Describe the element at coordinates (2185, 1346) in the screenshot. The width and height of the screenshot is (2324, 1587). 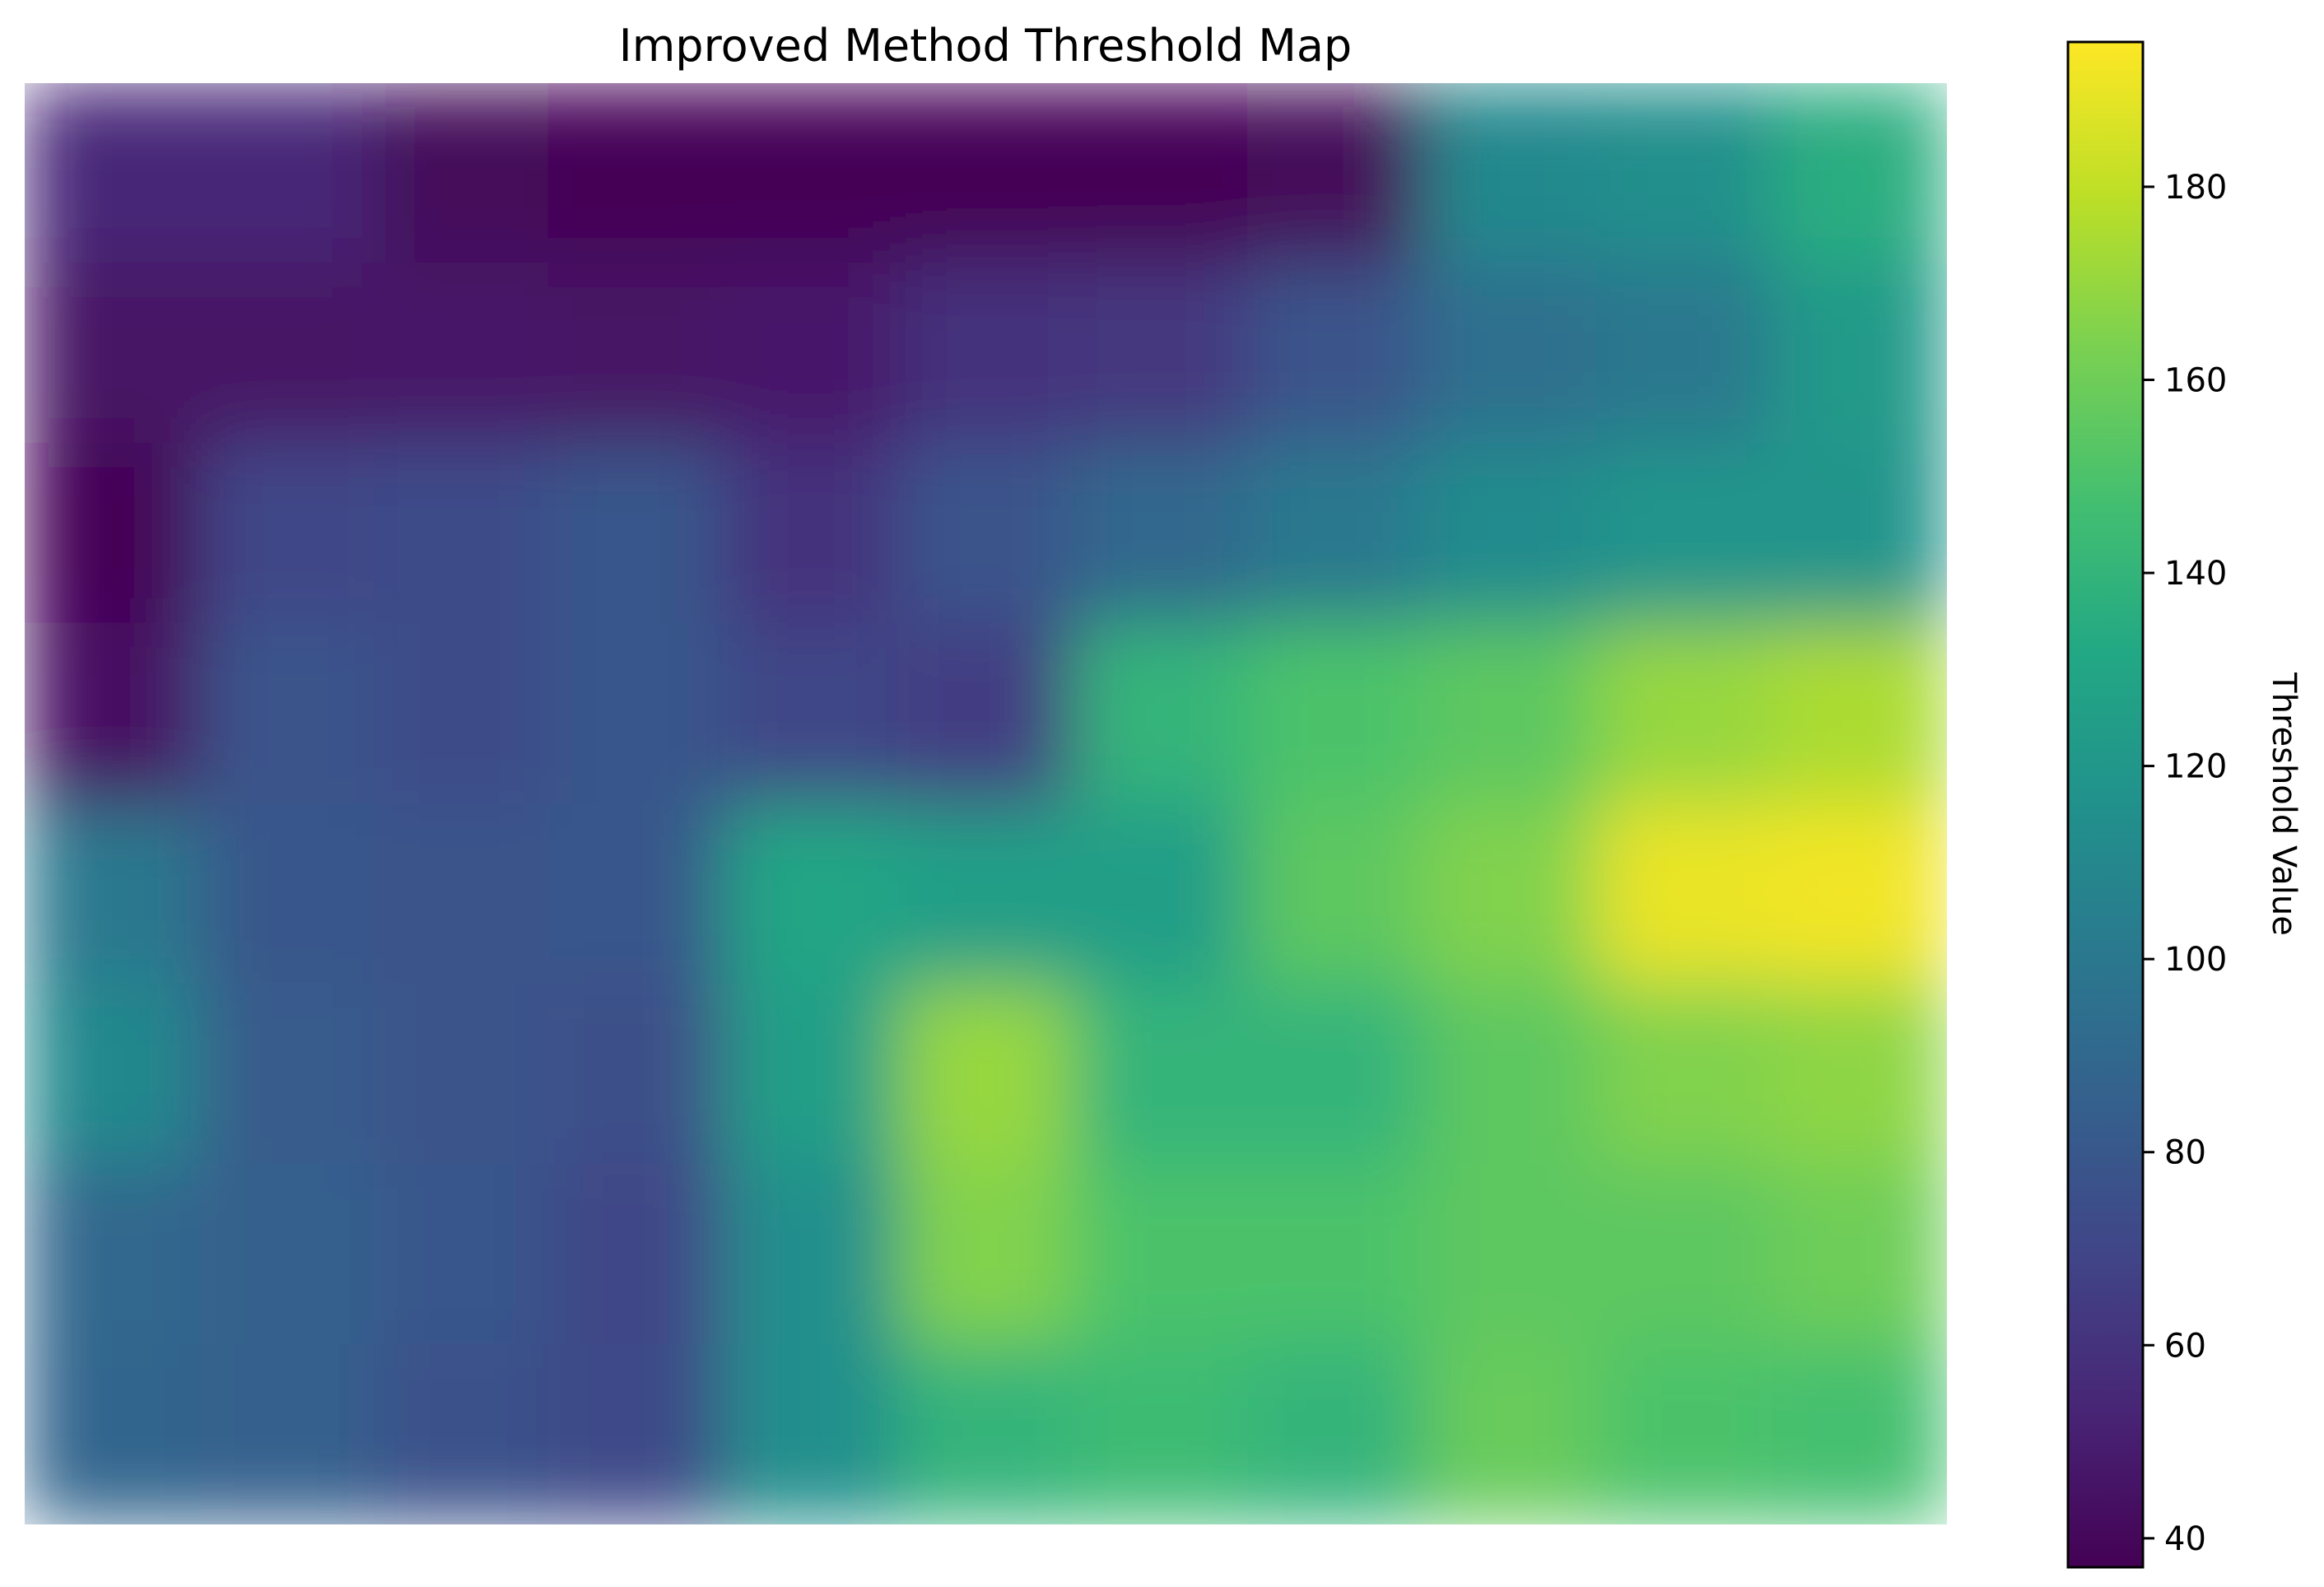
I see `colorbar-tick-label: 60` at that location.